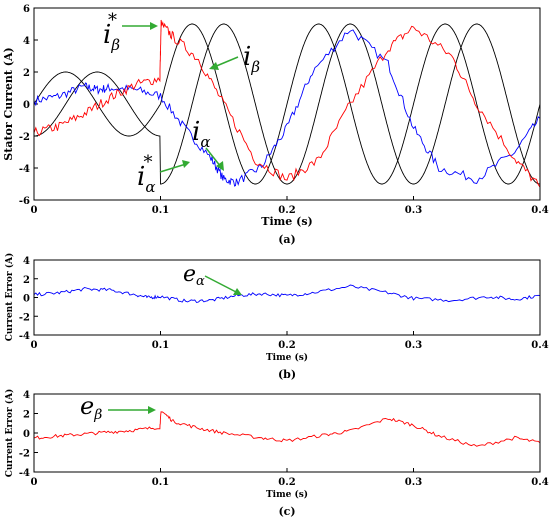  Describe the element at coordinates (91, 407) in the screenshot. I see `e-beta-label: eβ` at that location.